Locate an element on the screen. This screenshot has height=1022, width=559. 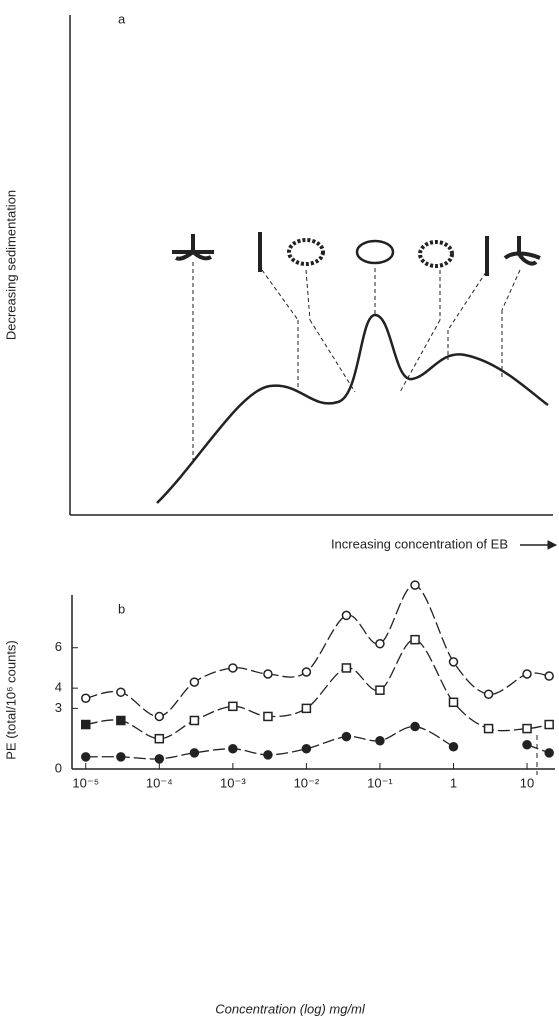
y-axis-label: PE (total/10⁶ counts) is located at coordinates (10, 700).